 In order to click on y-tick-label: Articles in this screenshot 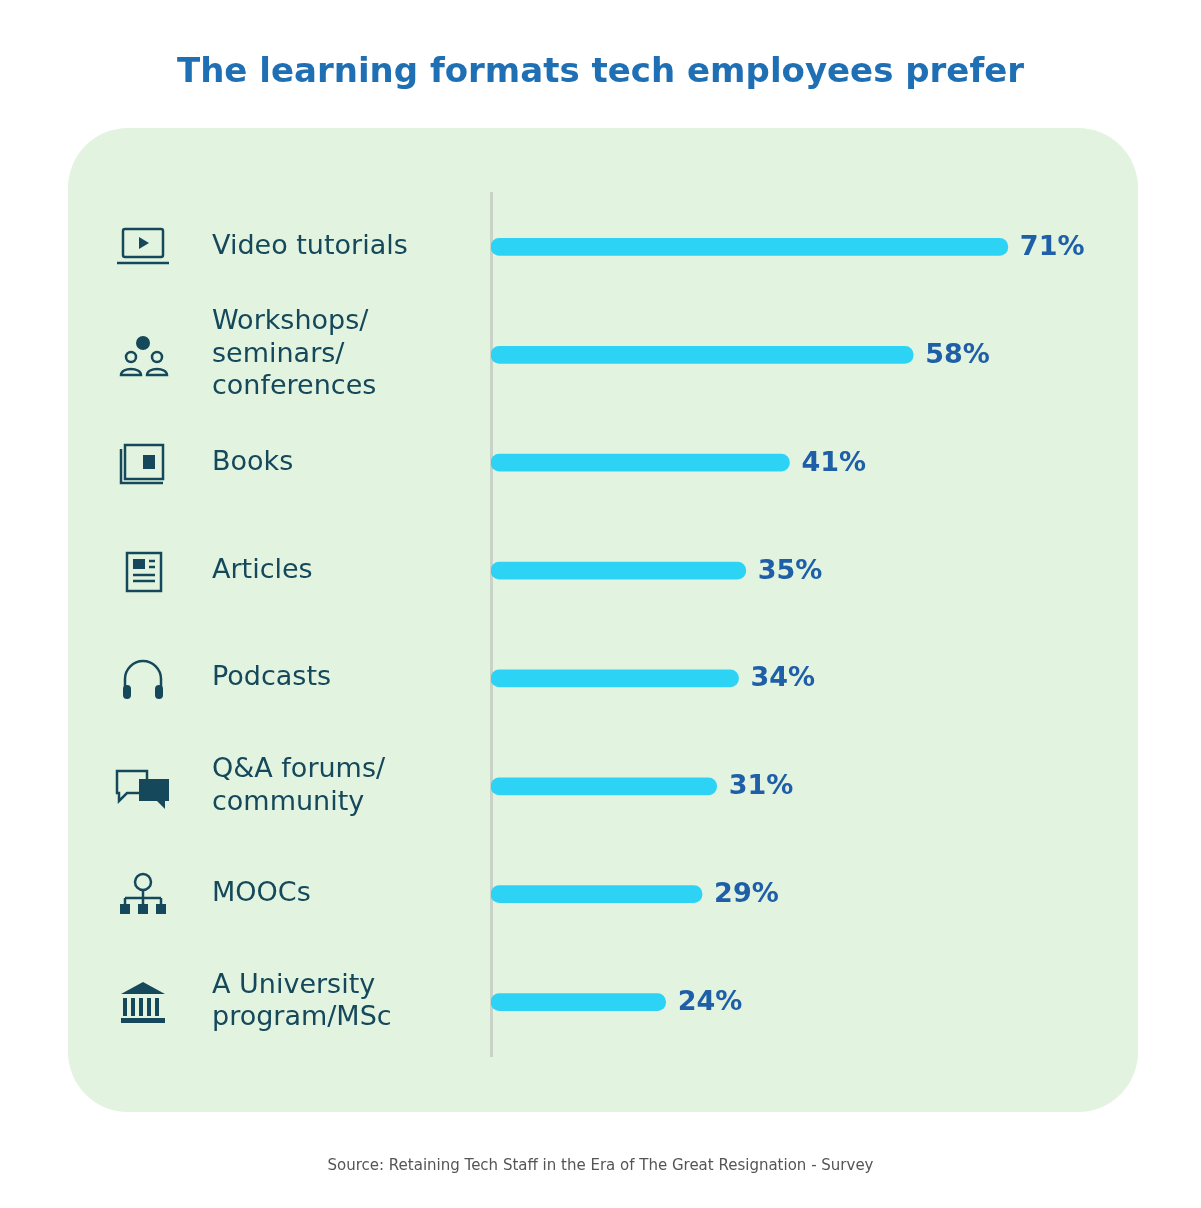, I will do `click(262, 568)`.